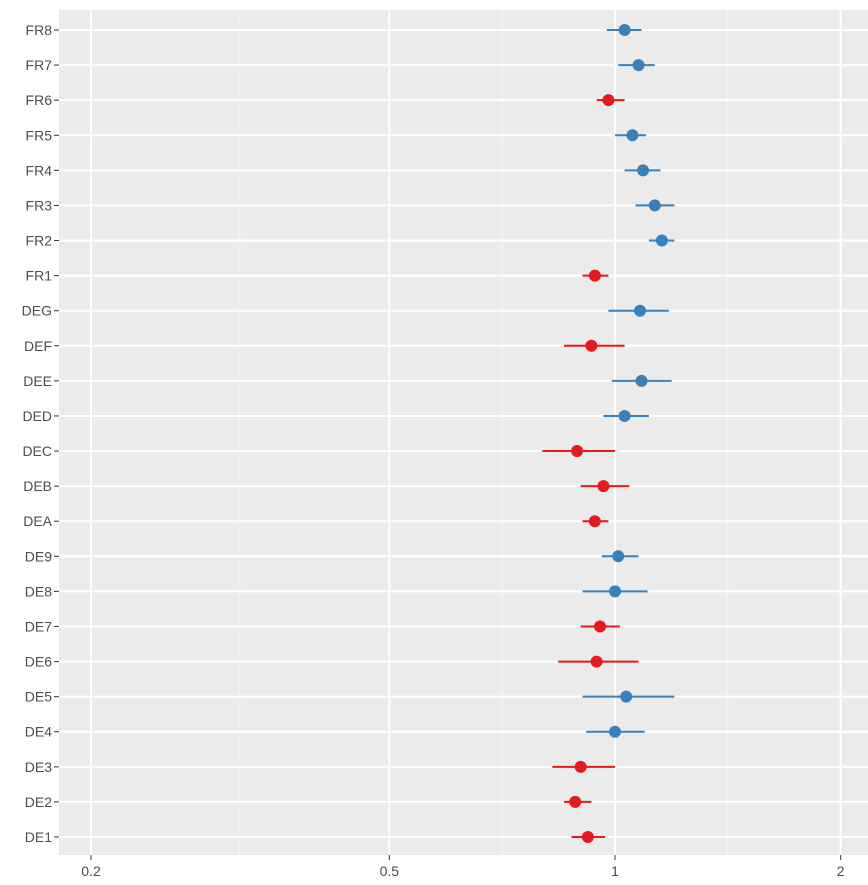 The image size is (868, 885). Describe the element at coordinates (37, 486) in the screenshot. I see `y-tick-label: DEB` at that location.